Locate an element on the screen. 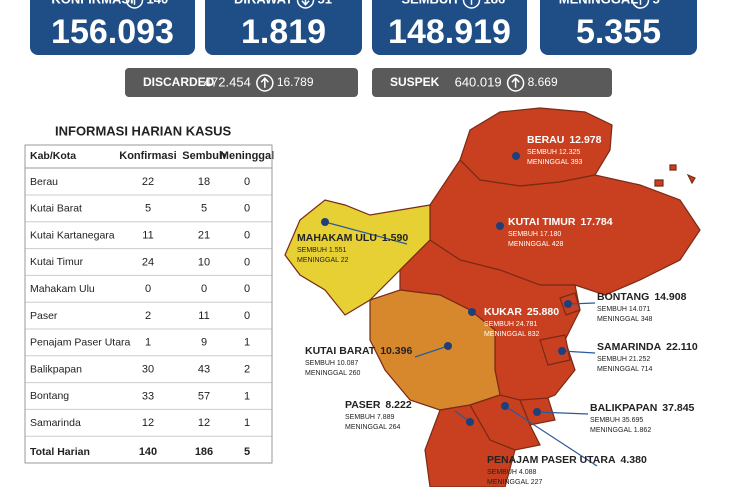 This screenshot has width=730, height=487. region-name-text: KUTAI BARAT is located at coordinates (340, 351).